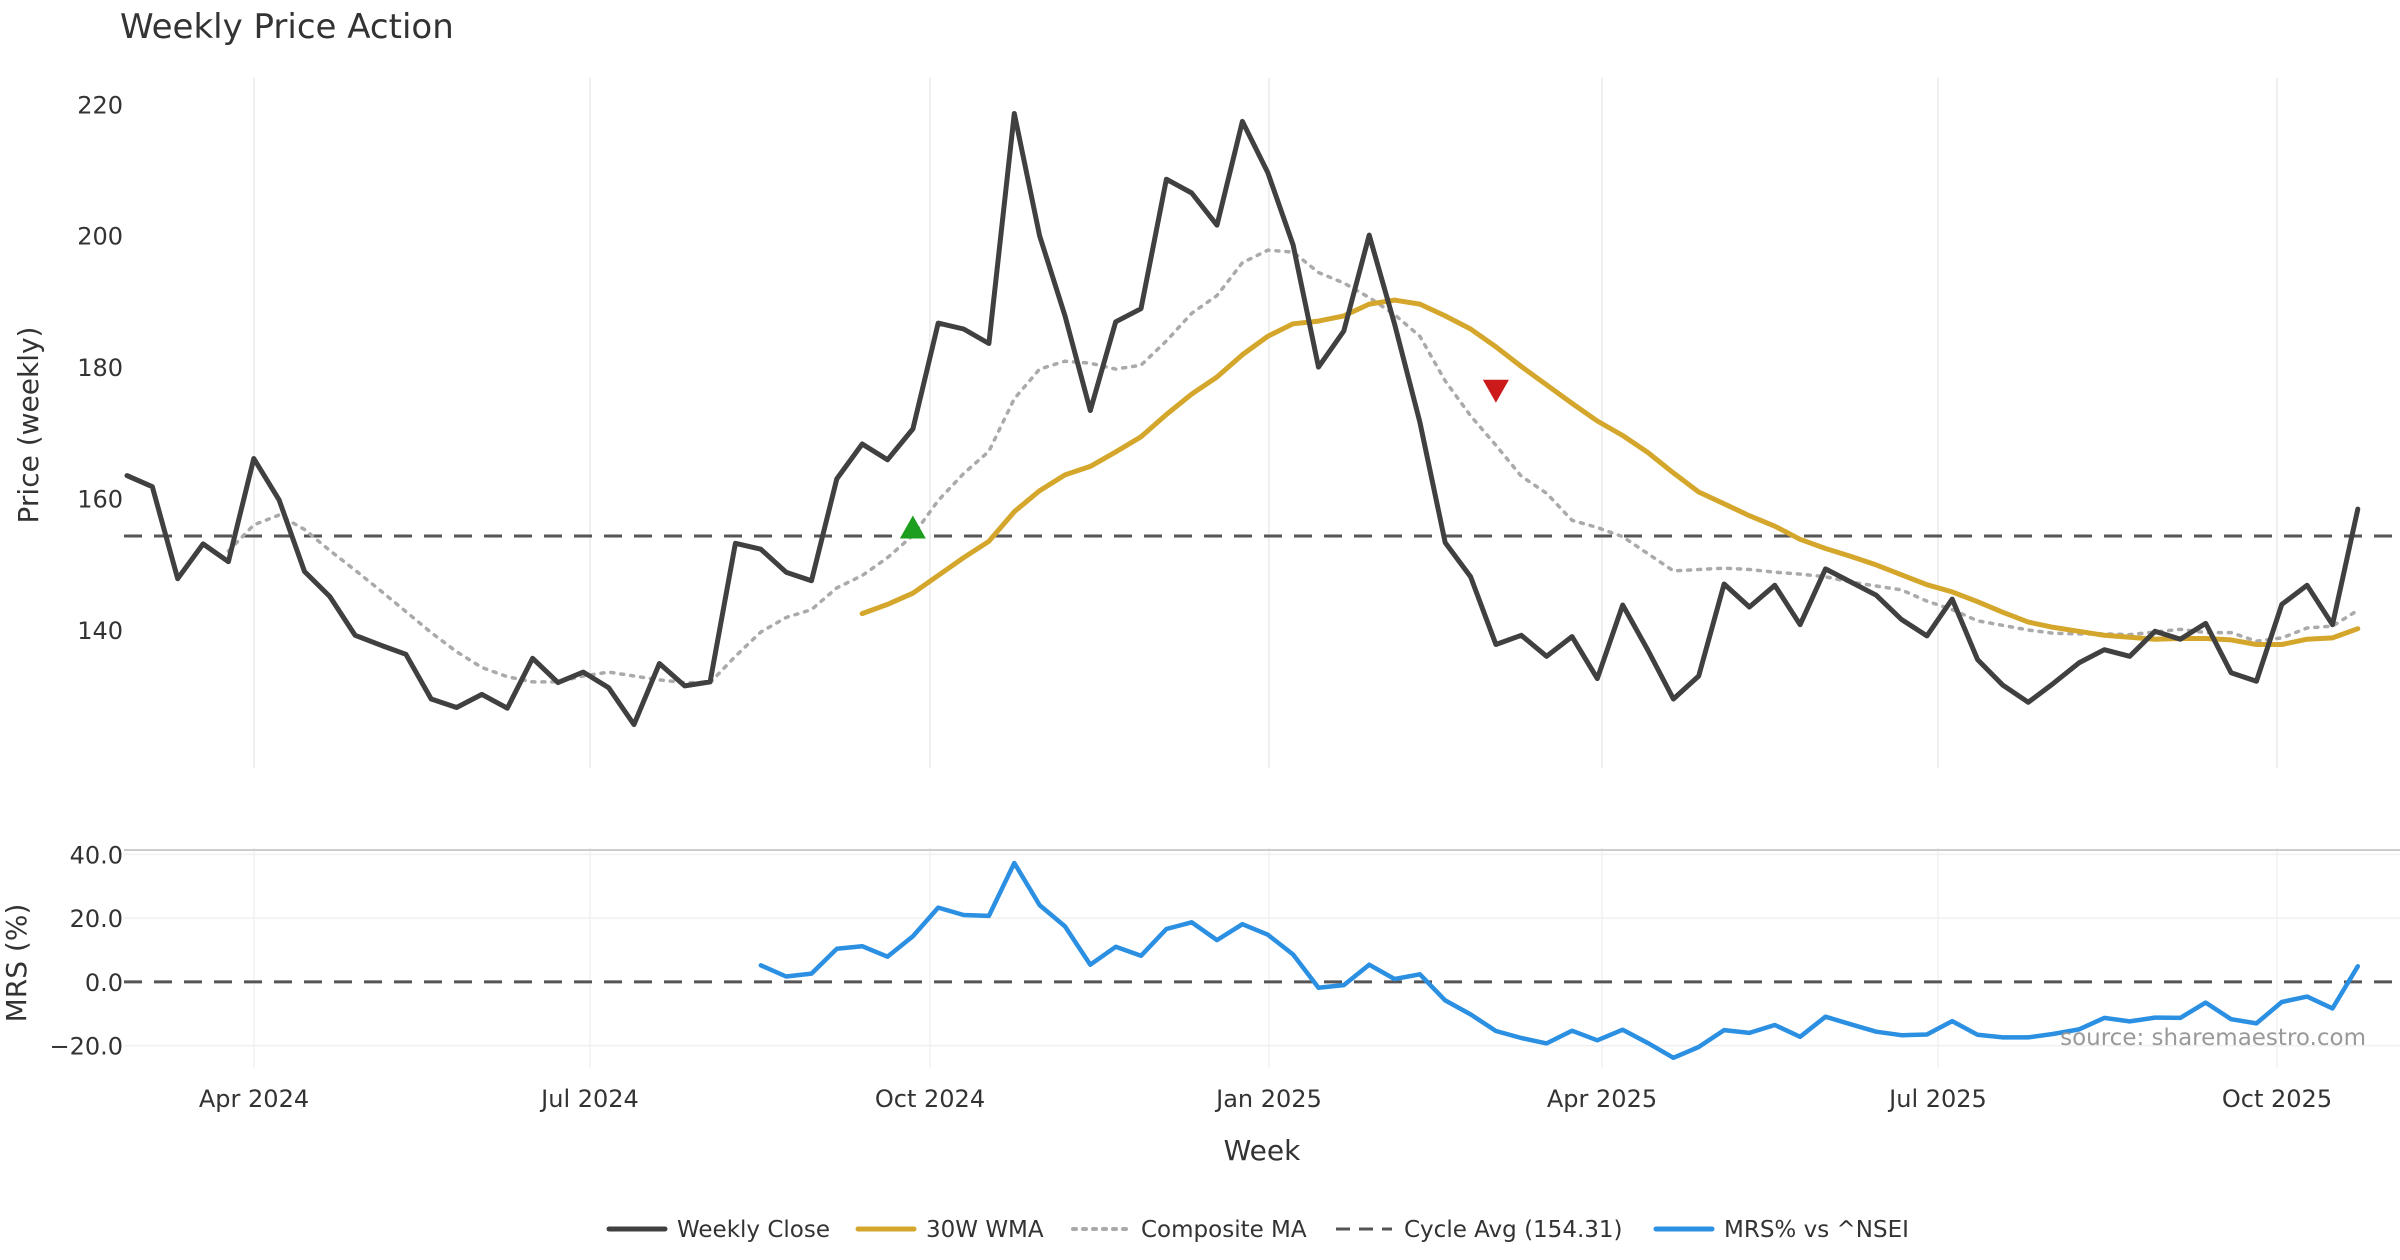  What do you see at coordinates (1495, 391) in the screenshot?
I see `sell-signal-marker` at bounding box center [1495, 391].